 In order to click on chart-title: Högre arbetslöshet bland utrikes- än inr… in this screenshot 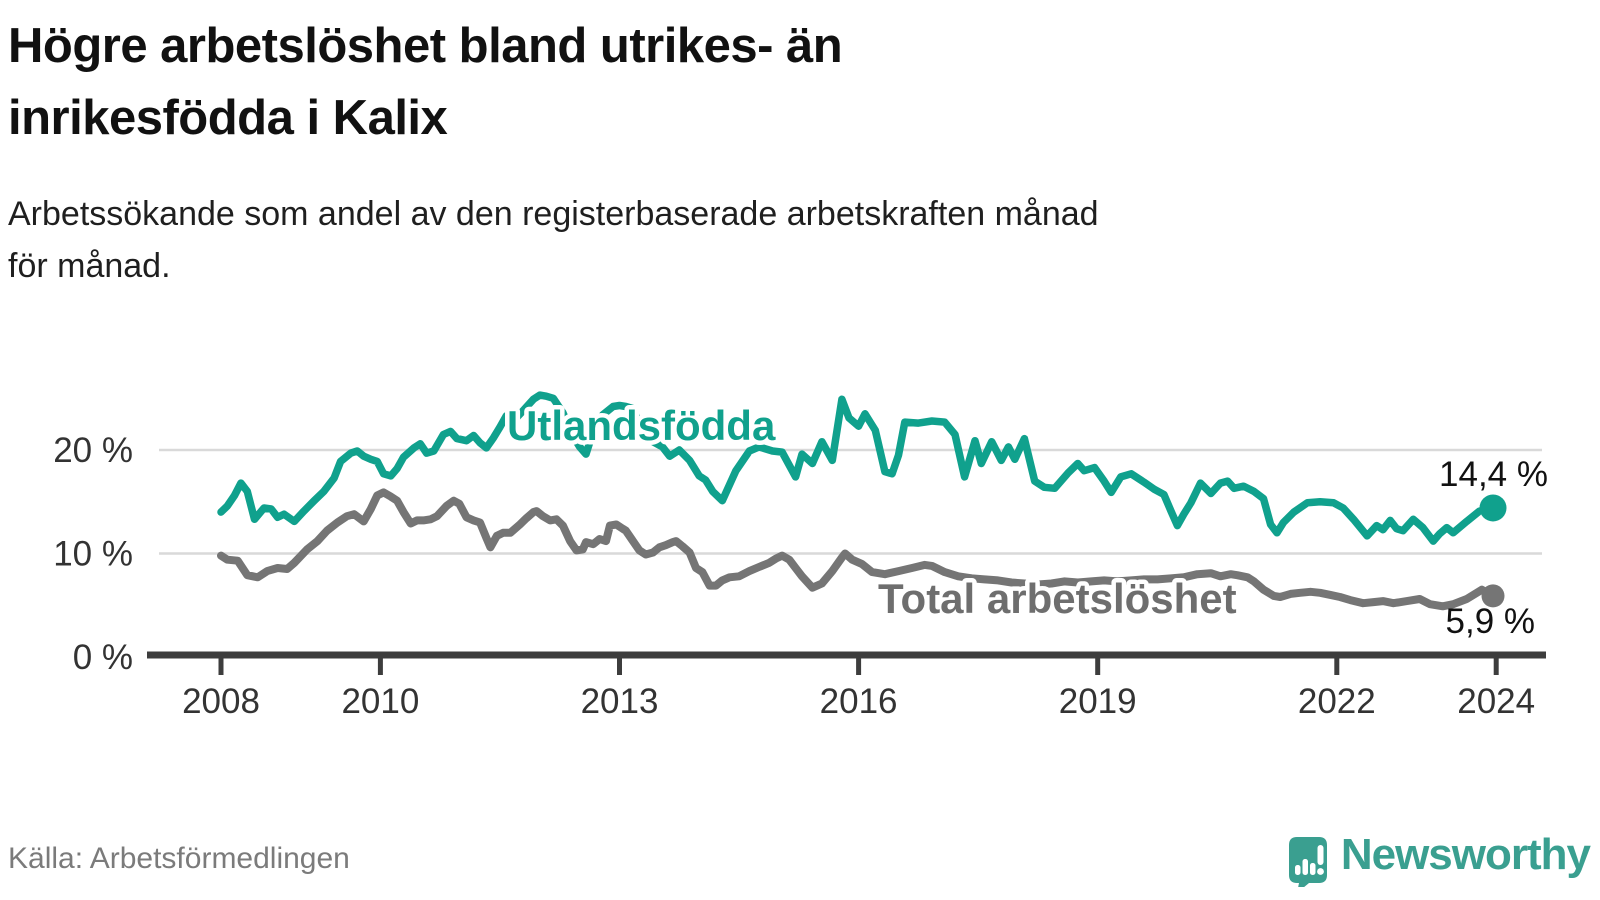, I will do `click(708, 82)`.